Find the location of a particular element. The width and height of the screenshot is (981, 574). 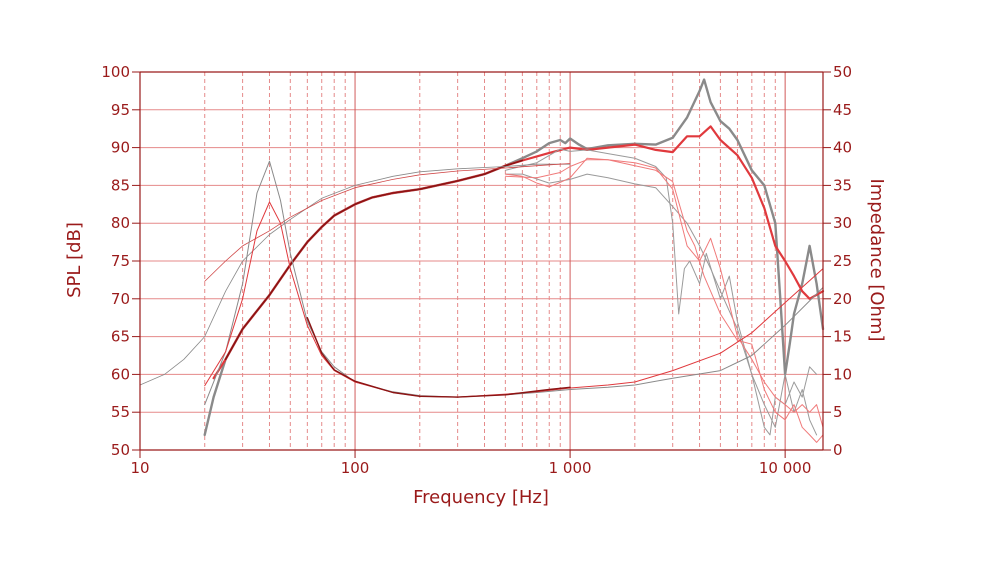

right-tick-label: 0 is located at coordinates (838, 450).